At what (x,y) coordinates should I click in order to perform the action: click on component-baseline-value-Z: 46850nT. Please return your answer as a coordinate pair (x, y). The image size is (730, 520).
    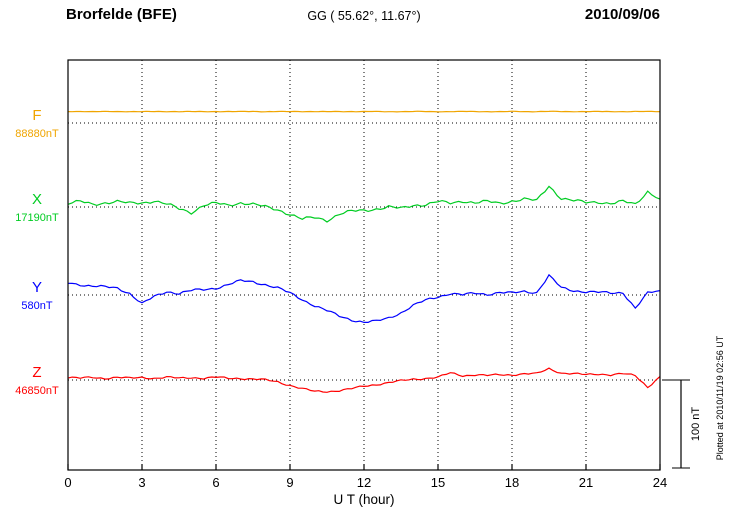
    Looking at the image, I should click on (37, 391).